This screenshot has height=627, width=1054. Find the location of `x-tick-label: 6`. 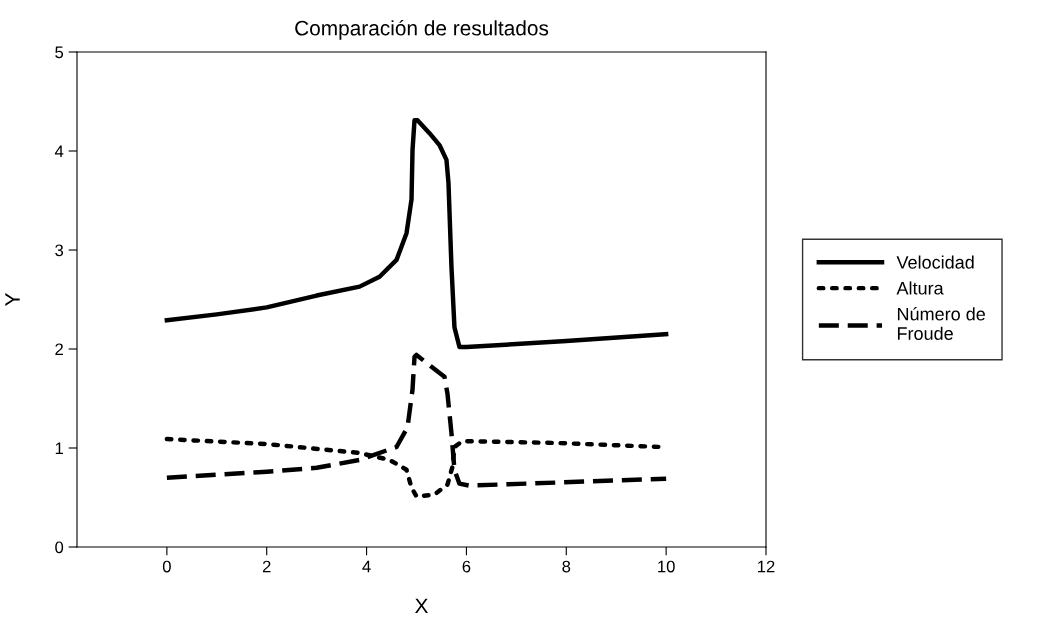

x-tick-label: 6 is located at coordinates (466, 566).